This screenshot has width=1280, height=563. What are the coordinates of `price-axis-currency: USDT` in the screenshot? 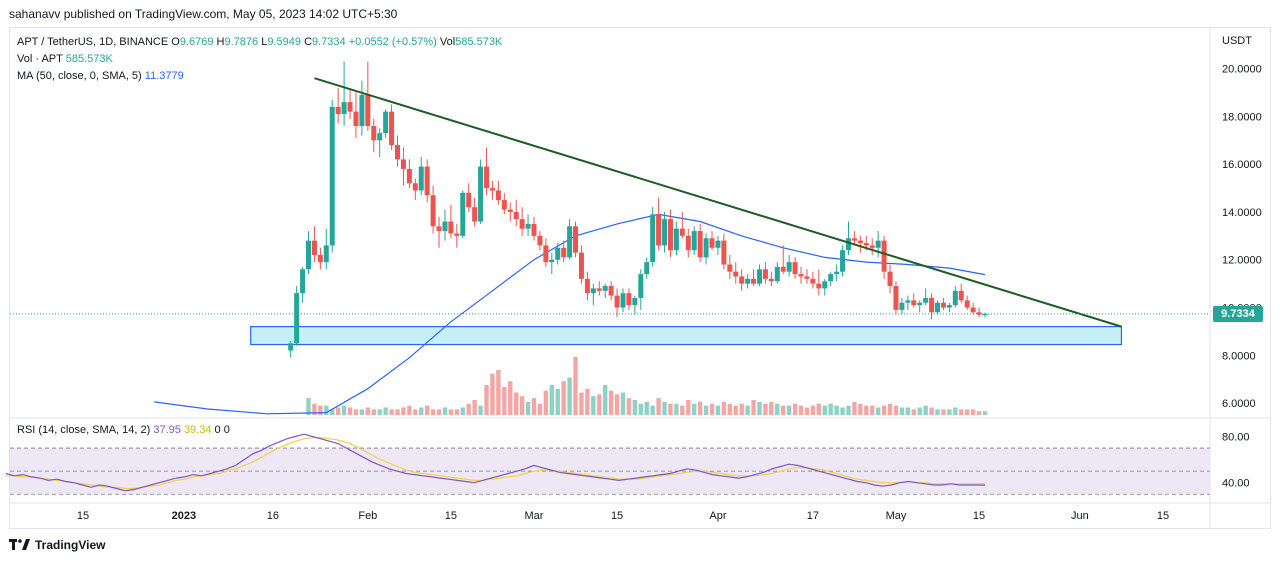 It's located at (1237, 41).